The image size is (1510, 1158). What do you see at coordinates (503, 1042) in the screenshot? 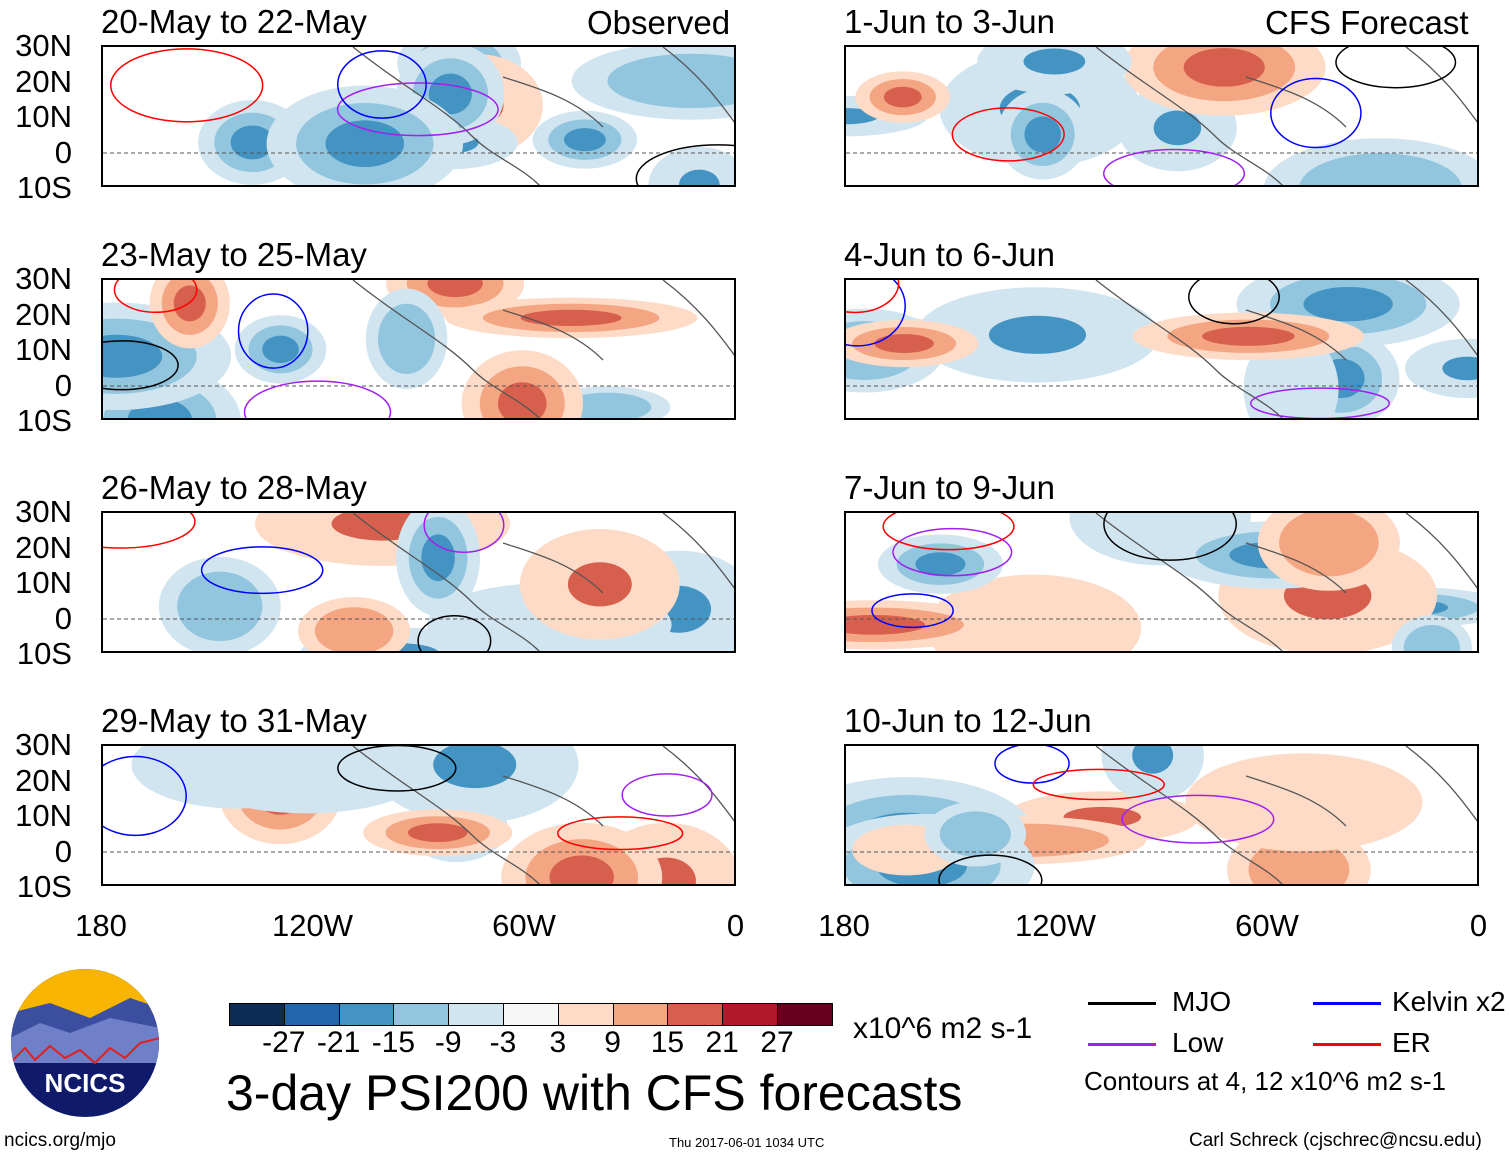
I see `colorbar-label: -3` at bounding box center [503, 1042].